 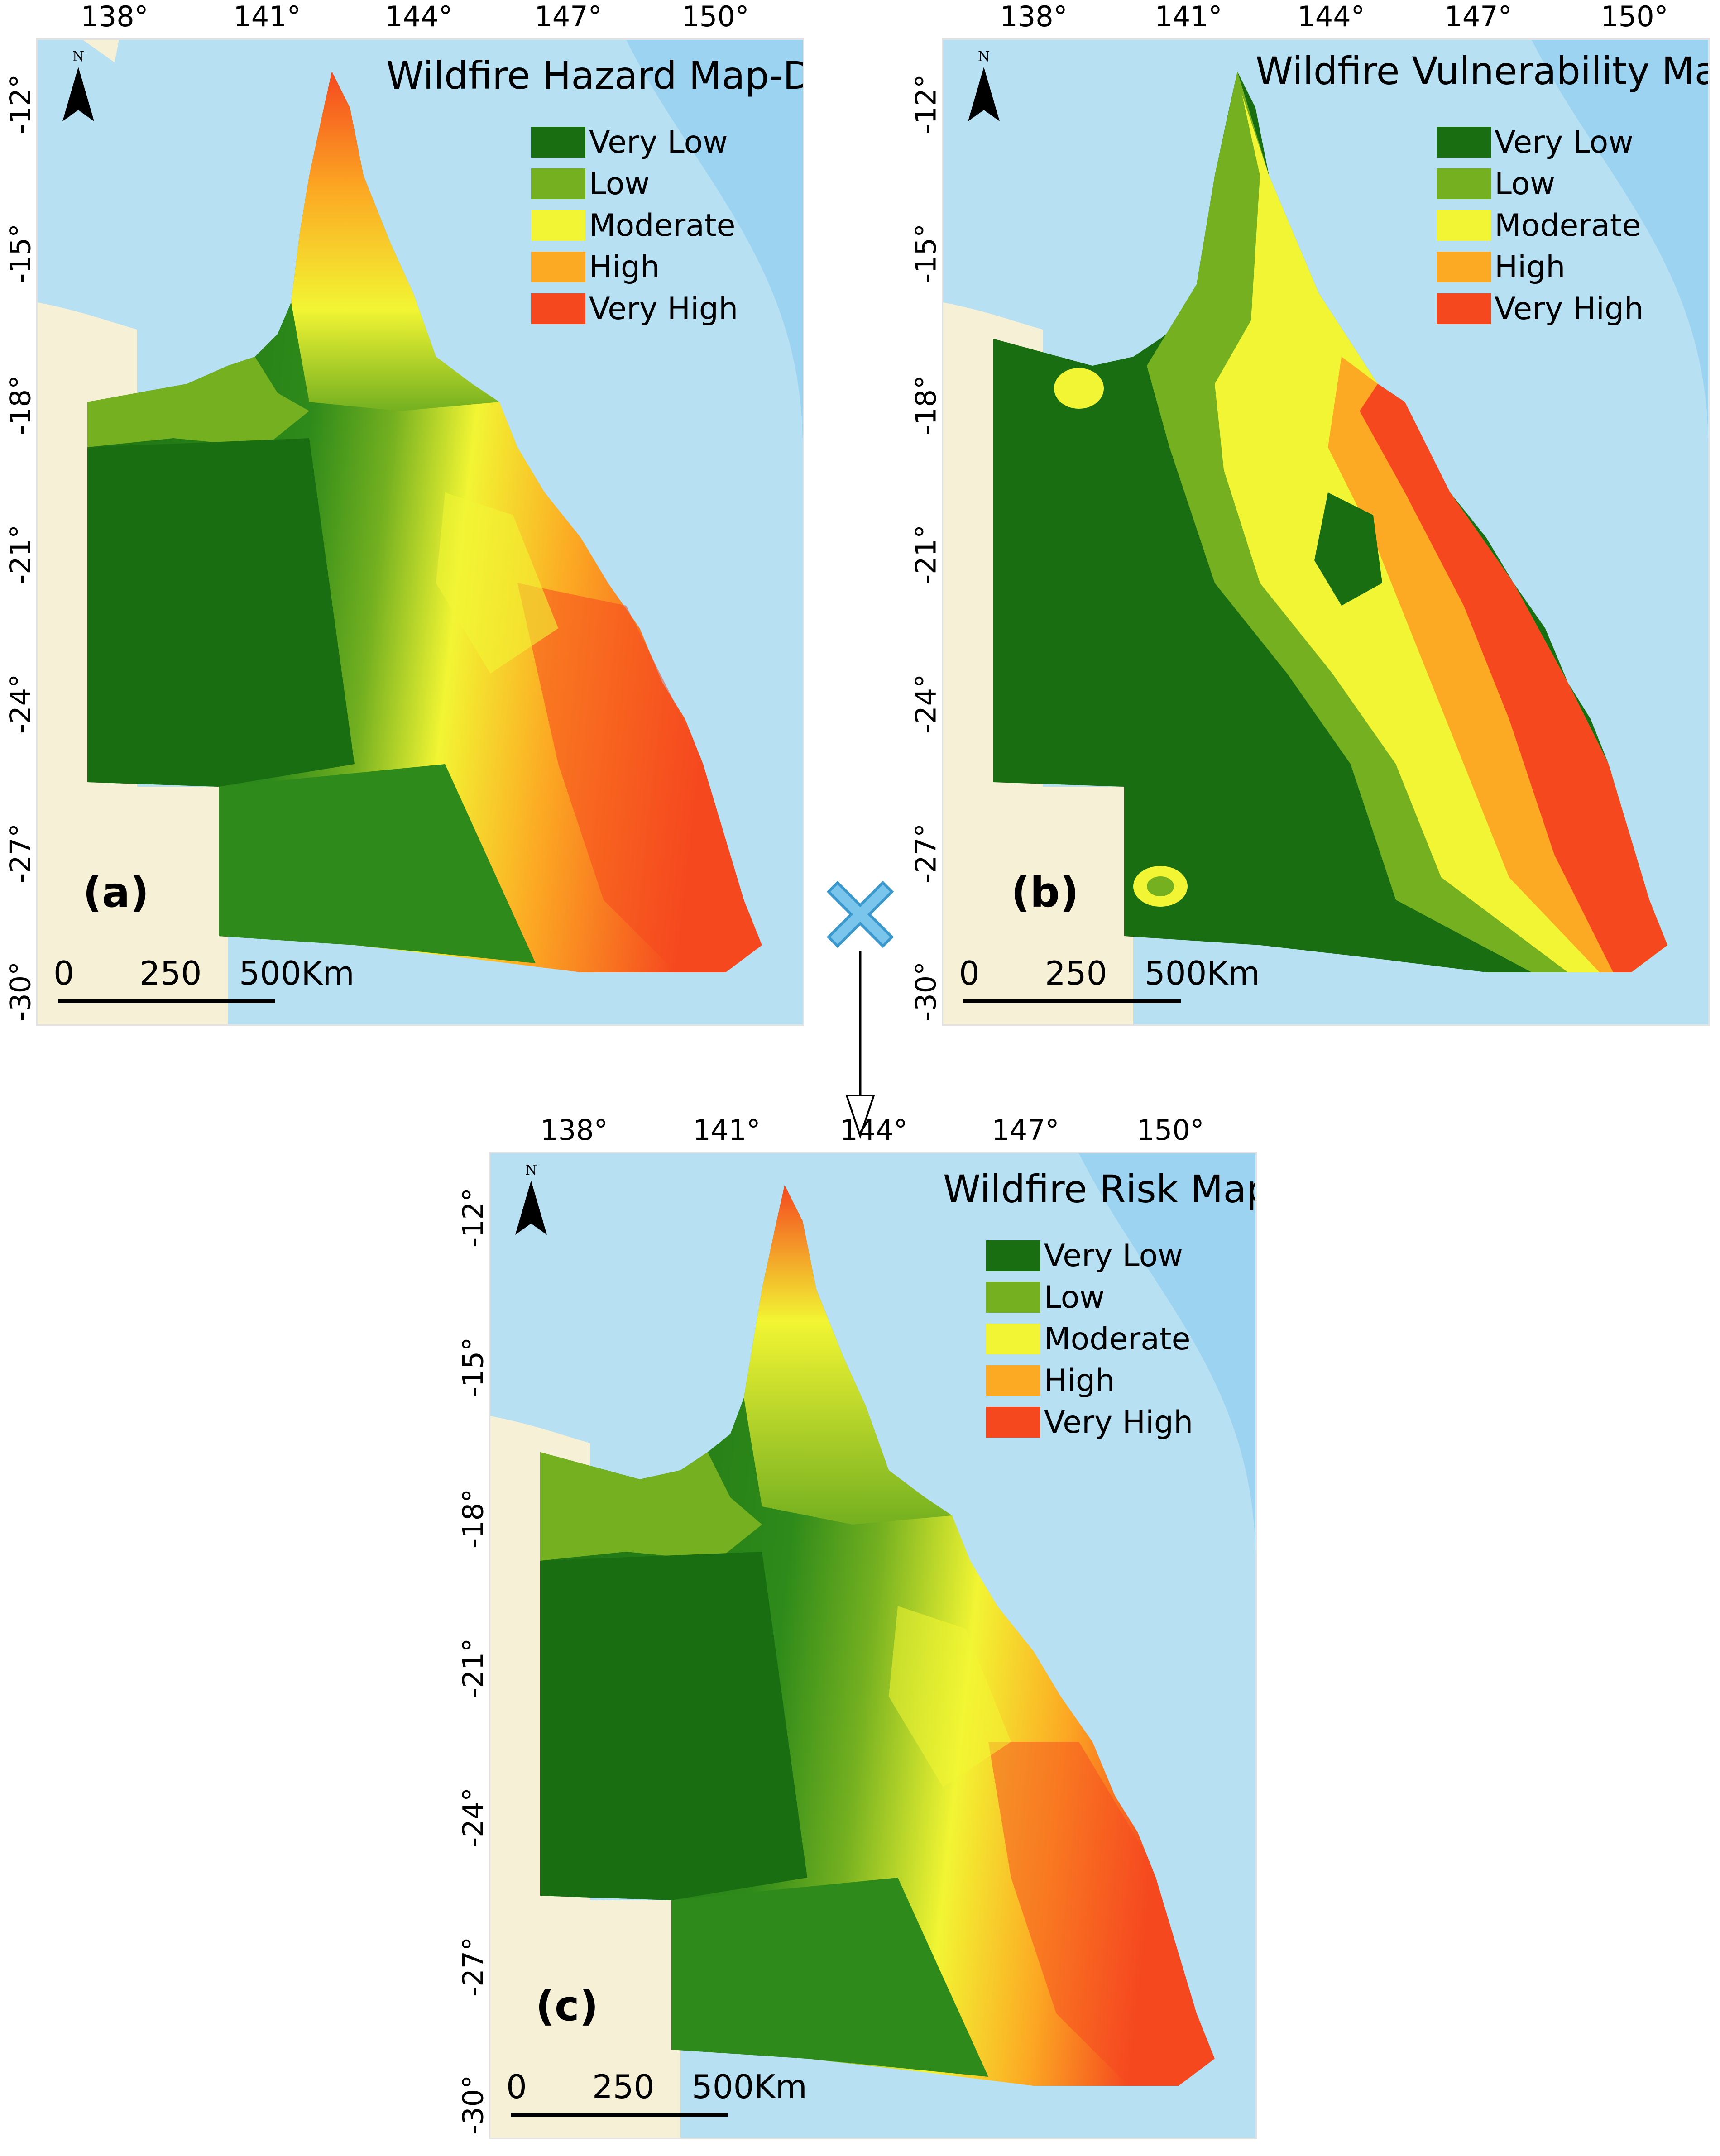 I want to click on down-arrow-icon, so click(x=860, y=1046).